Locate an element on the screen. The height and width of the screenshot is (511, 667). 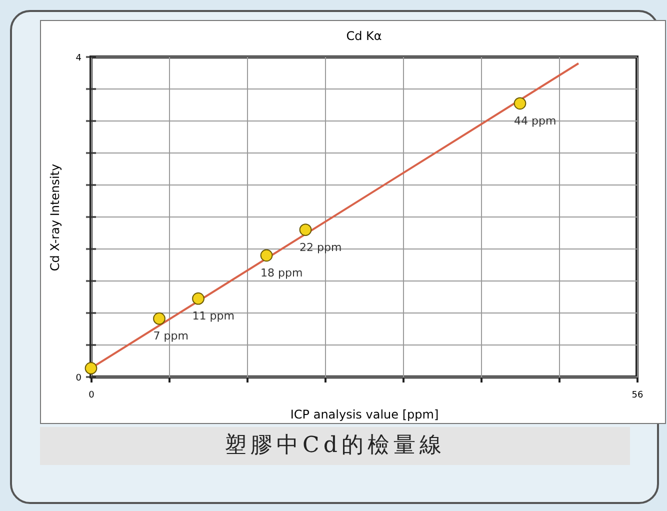
annotation: 7 ppm is located at coordinates (170, 336).